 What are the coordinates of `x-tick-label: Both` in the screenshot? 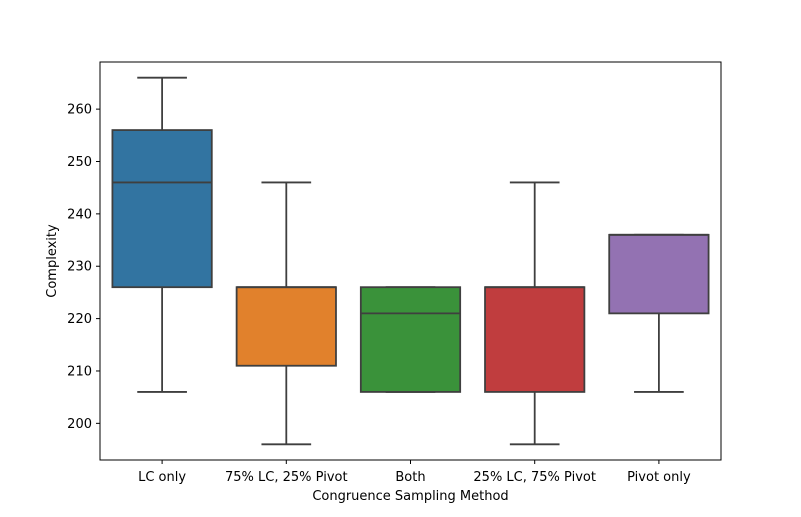 It's located at (410, 477).